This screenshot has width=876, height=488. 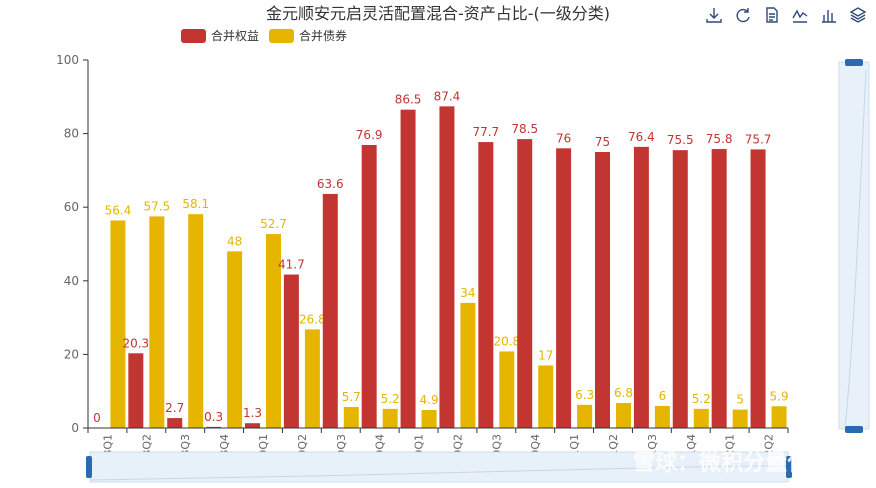 I want to click on data-label: 2.7, so click(x=174, y=408).